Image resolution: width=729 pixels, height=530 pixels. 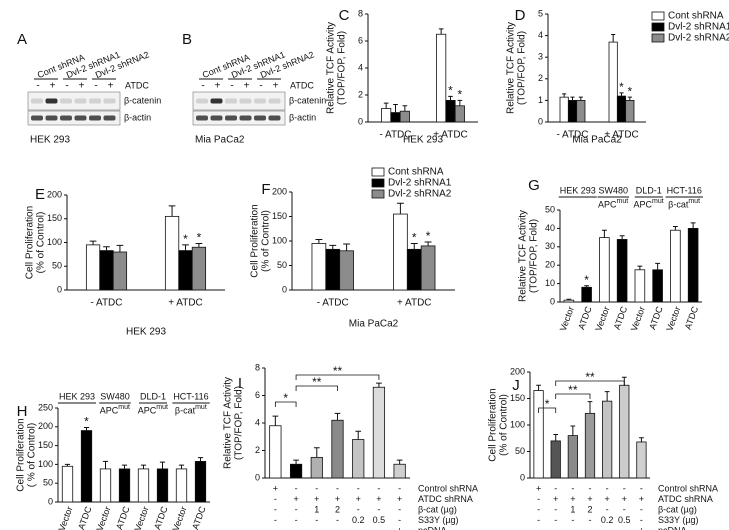 What do you see at coordinates (201, 407) in the screenshot?
I see `group-mutation-superscript: mut` at bounding box center [201, 407].